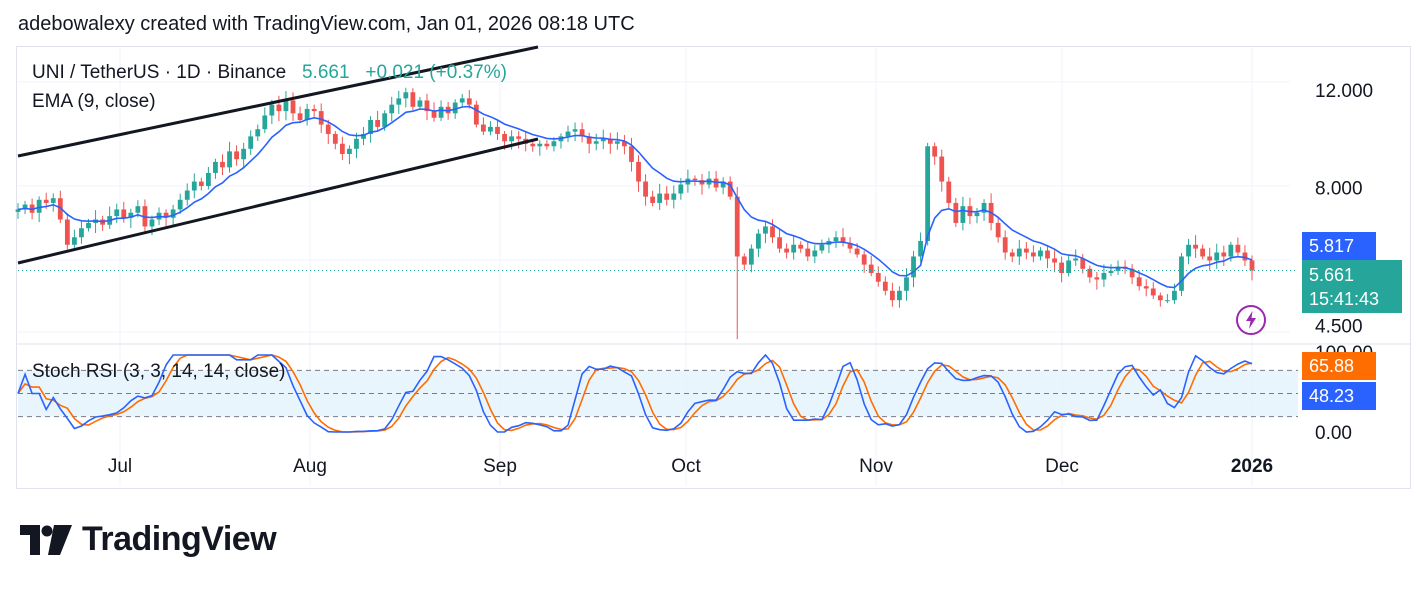  Describe the element at coordinates (120, 466) in the screenshot. I see `x-tick-label: Jul` at that location.